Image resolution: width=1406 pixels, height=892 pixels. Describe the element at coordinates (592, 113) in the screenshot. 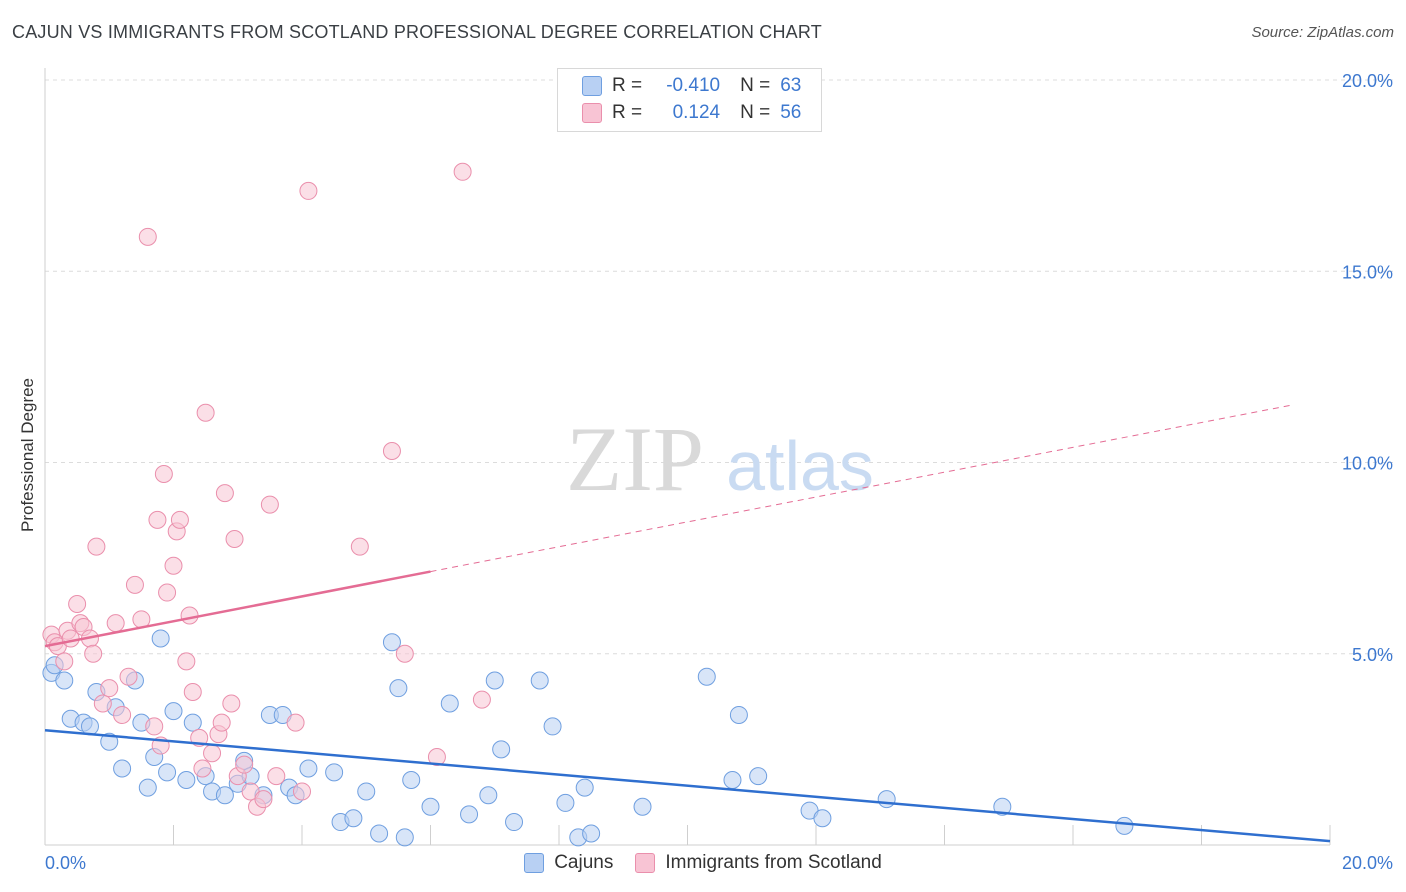

I see `scotland-swatch` at that location.